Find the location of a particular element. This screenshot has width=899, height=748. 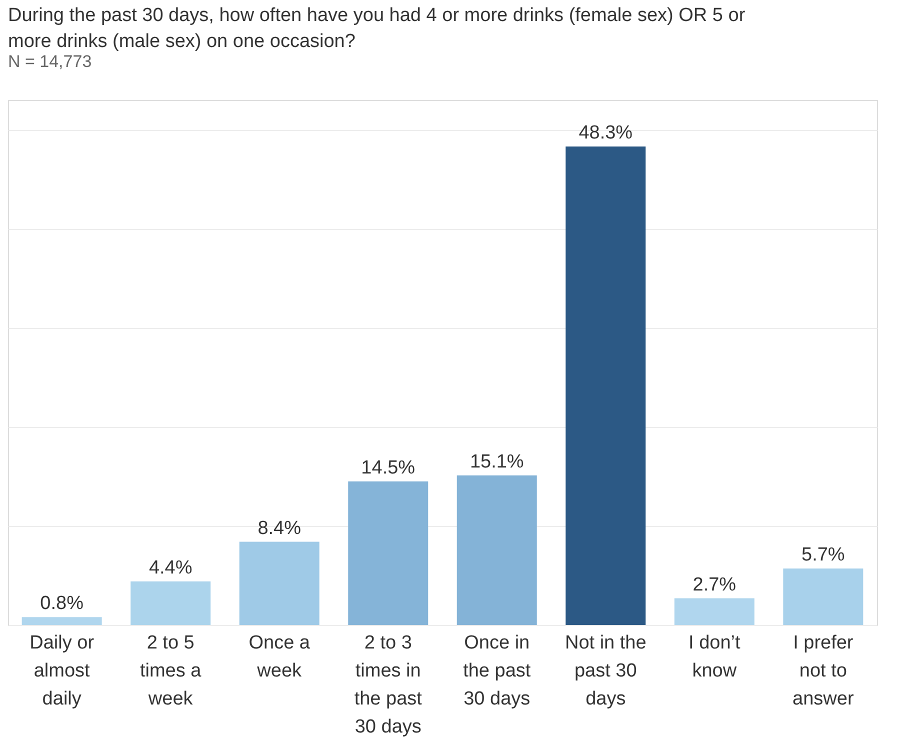

data-label: 4.4% is located at coordinates (170, 567).